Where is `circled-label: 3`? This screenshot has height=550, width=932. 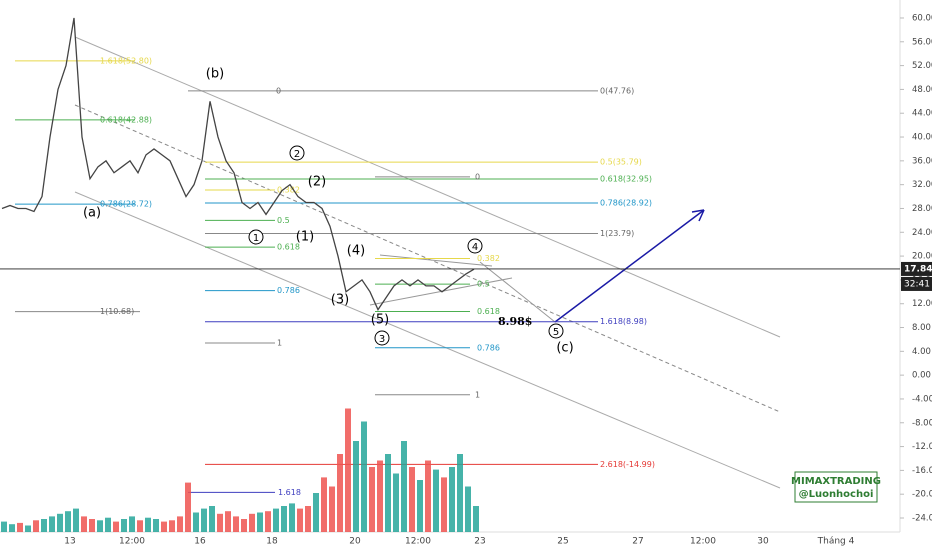
circled-label: 3 is located at coordinates (382, 339).